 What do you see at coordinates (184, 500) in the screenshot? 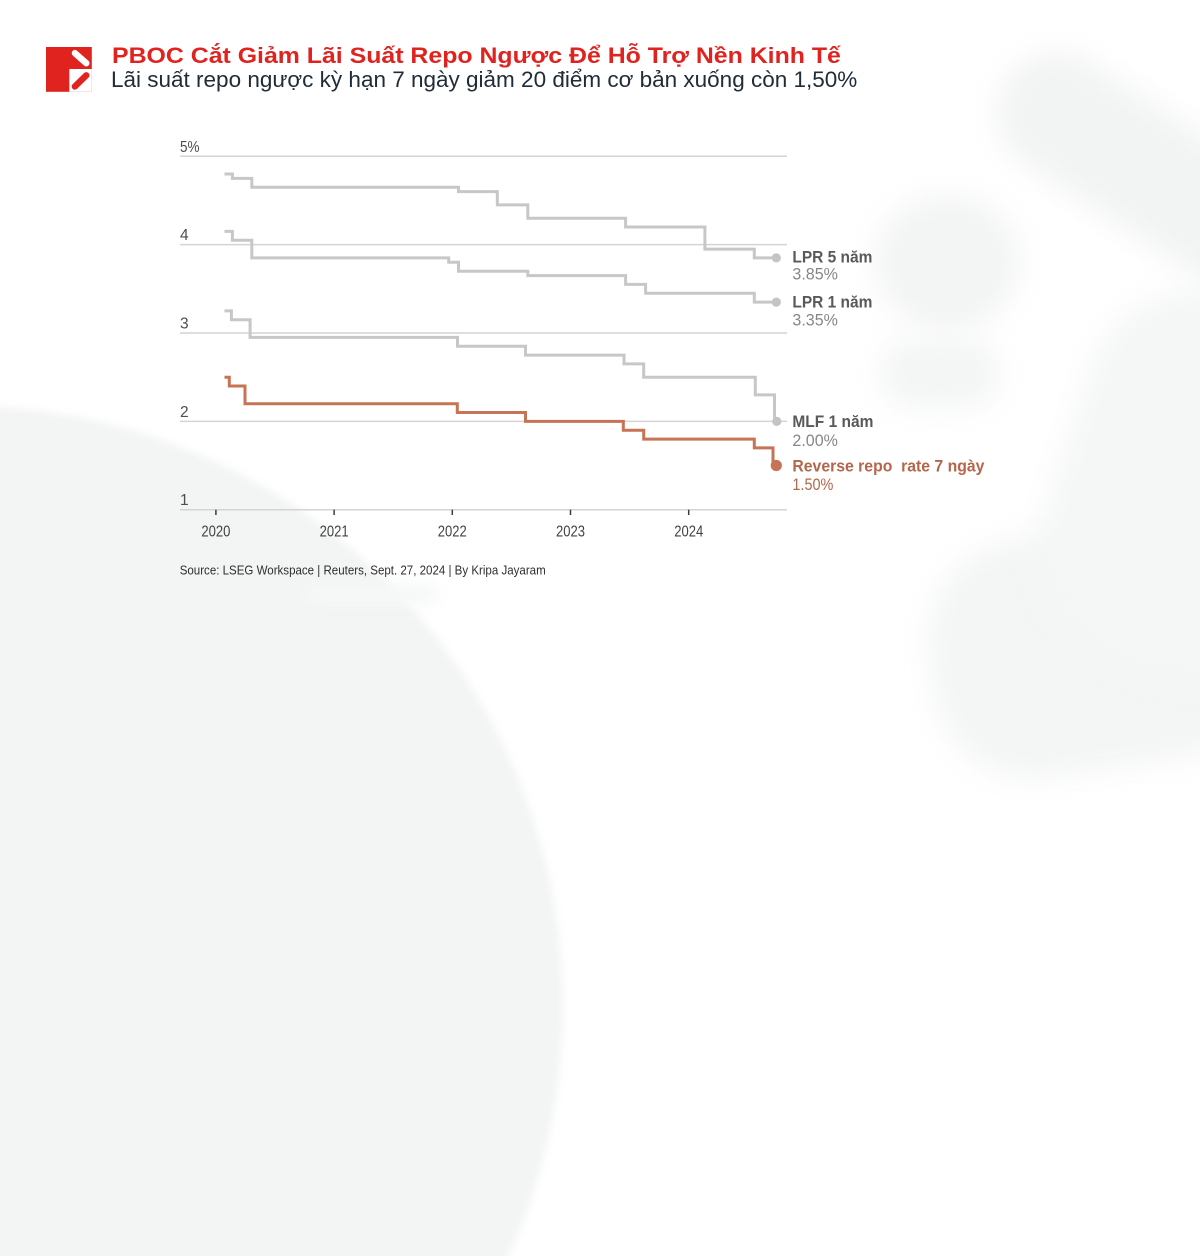
I see `svg-text: 1` at bounding box center [184, 500].